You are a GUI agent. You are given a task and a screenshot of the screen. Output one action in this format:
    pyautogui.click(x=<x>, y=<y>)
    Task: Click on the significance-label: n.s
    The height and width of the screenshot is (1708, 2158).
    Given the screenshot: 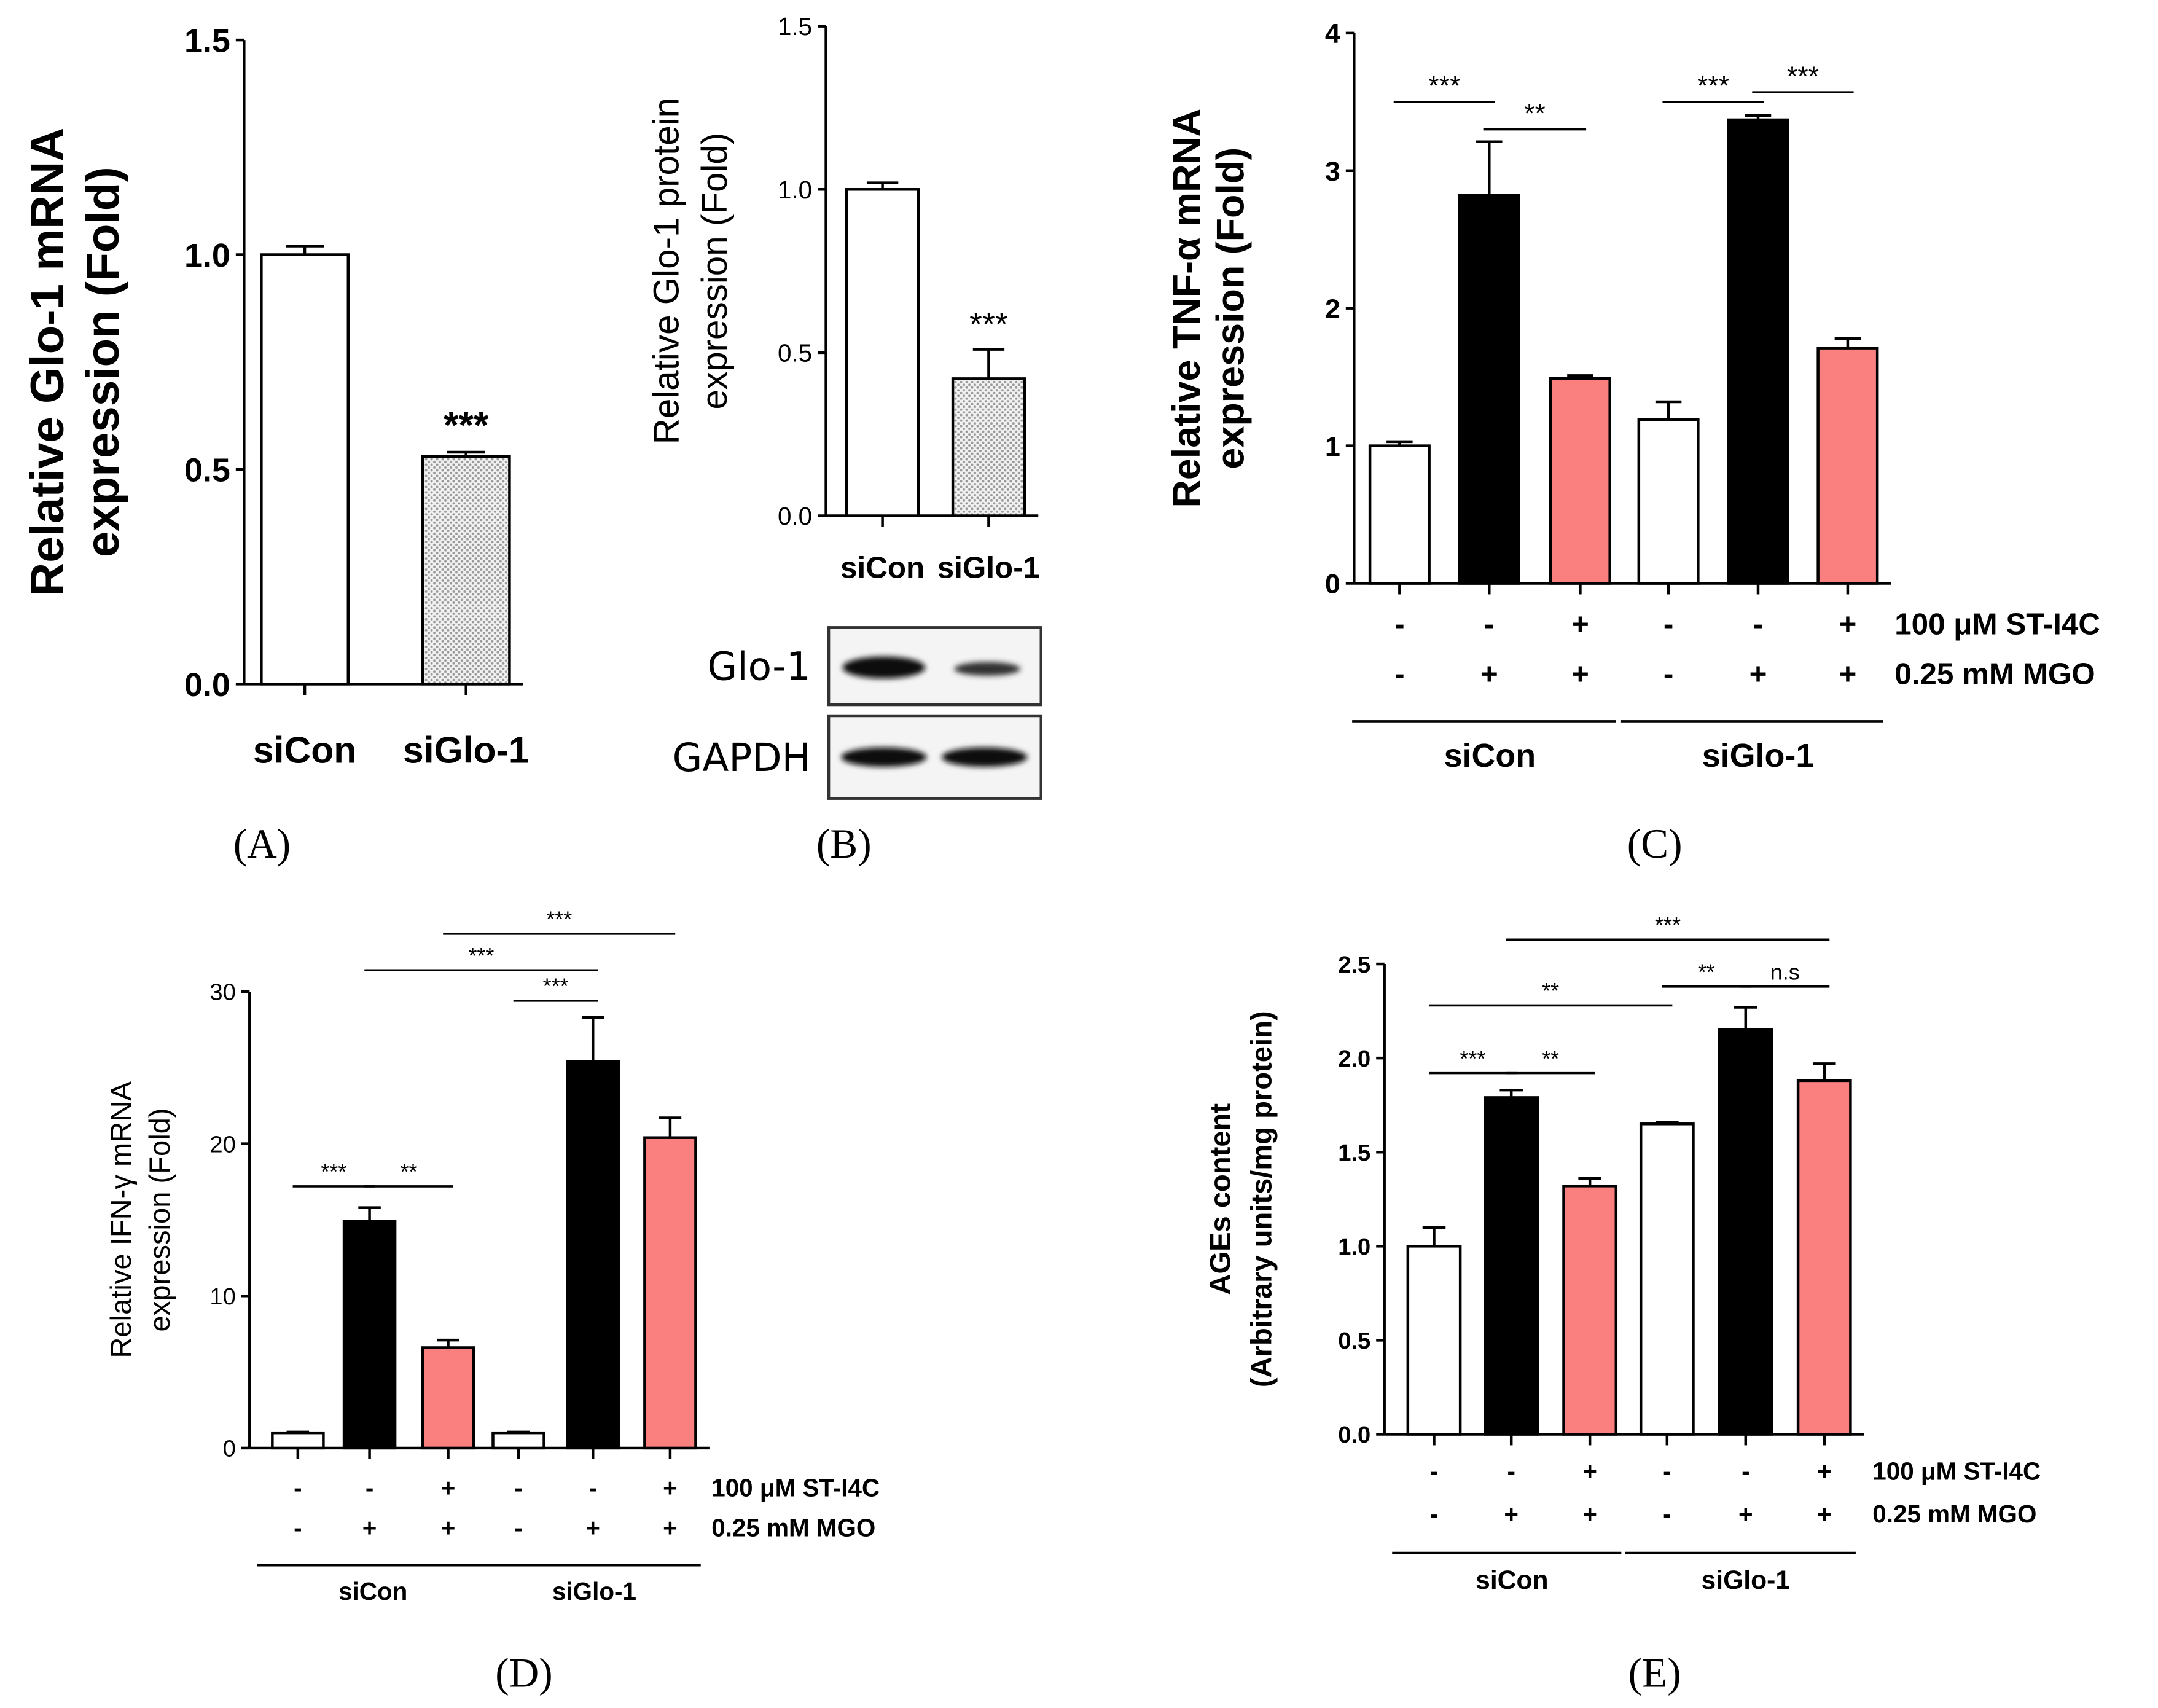 What is the action you would take?
    pyautogui.click(x=1785, y=972)
    